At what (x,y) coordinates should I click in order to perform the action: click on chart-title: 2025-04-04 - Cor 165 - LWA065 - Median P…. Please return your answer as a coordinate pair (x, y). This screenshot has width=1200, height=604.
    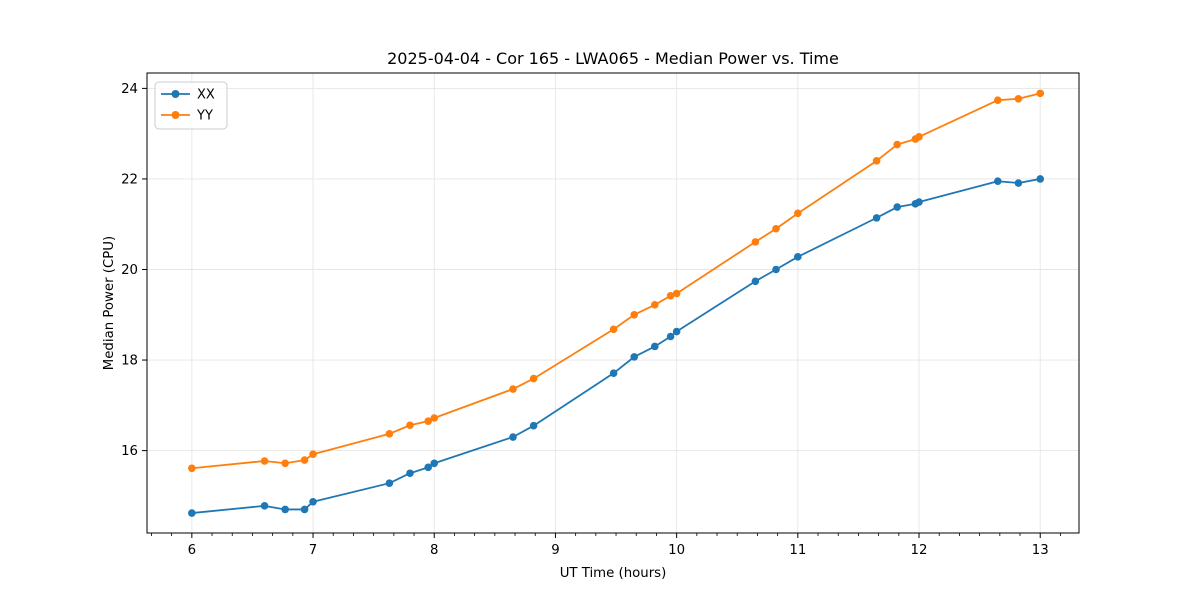
    Looking at the image, I should click on (613, 58).